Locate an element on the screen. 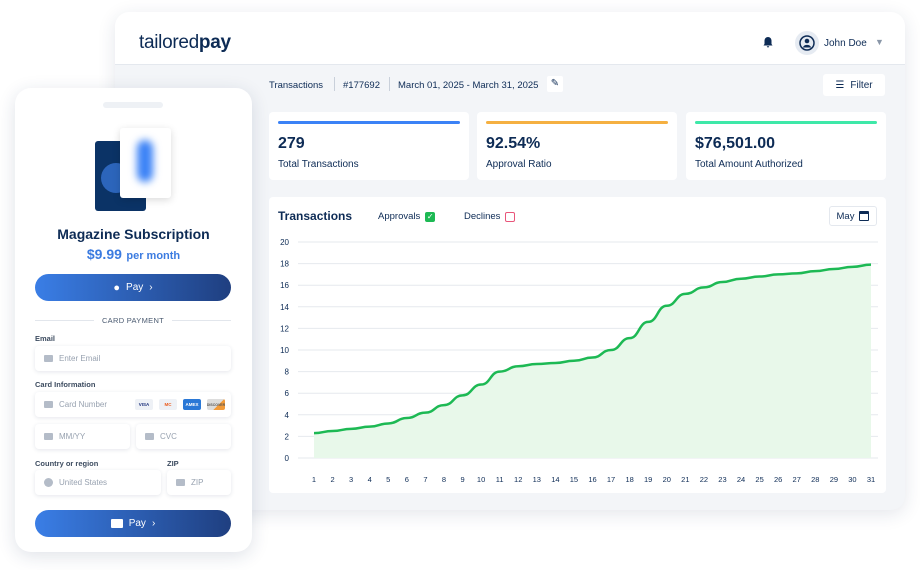  kpi-card-approval: 92.54% Approval Ratio is located at coordinates (577, 146).